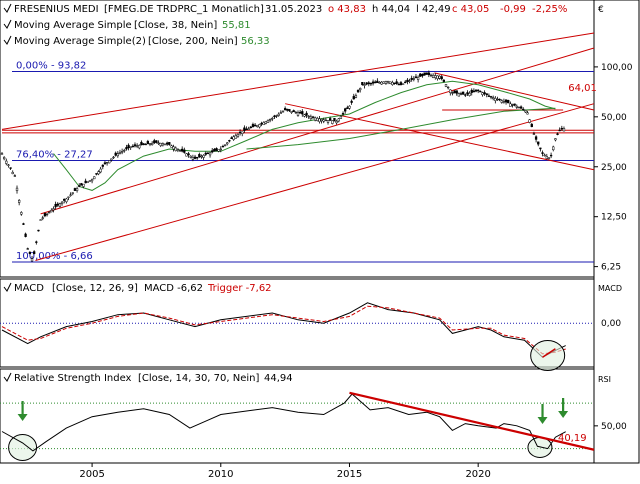 The width and height of the screenshot is (640, 484). Describe the element at coordinates (198, 378) in the screenshot. I see `rsi-header-params: [Close, 14, 30, 70, Nein]` at that location.